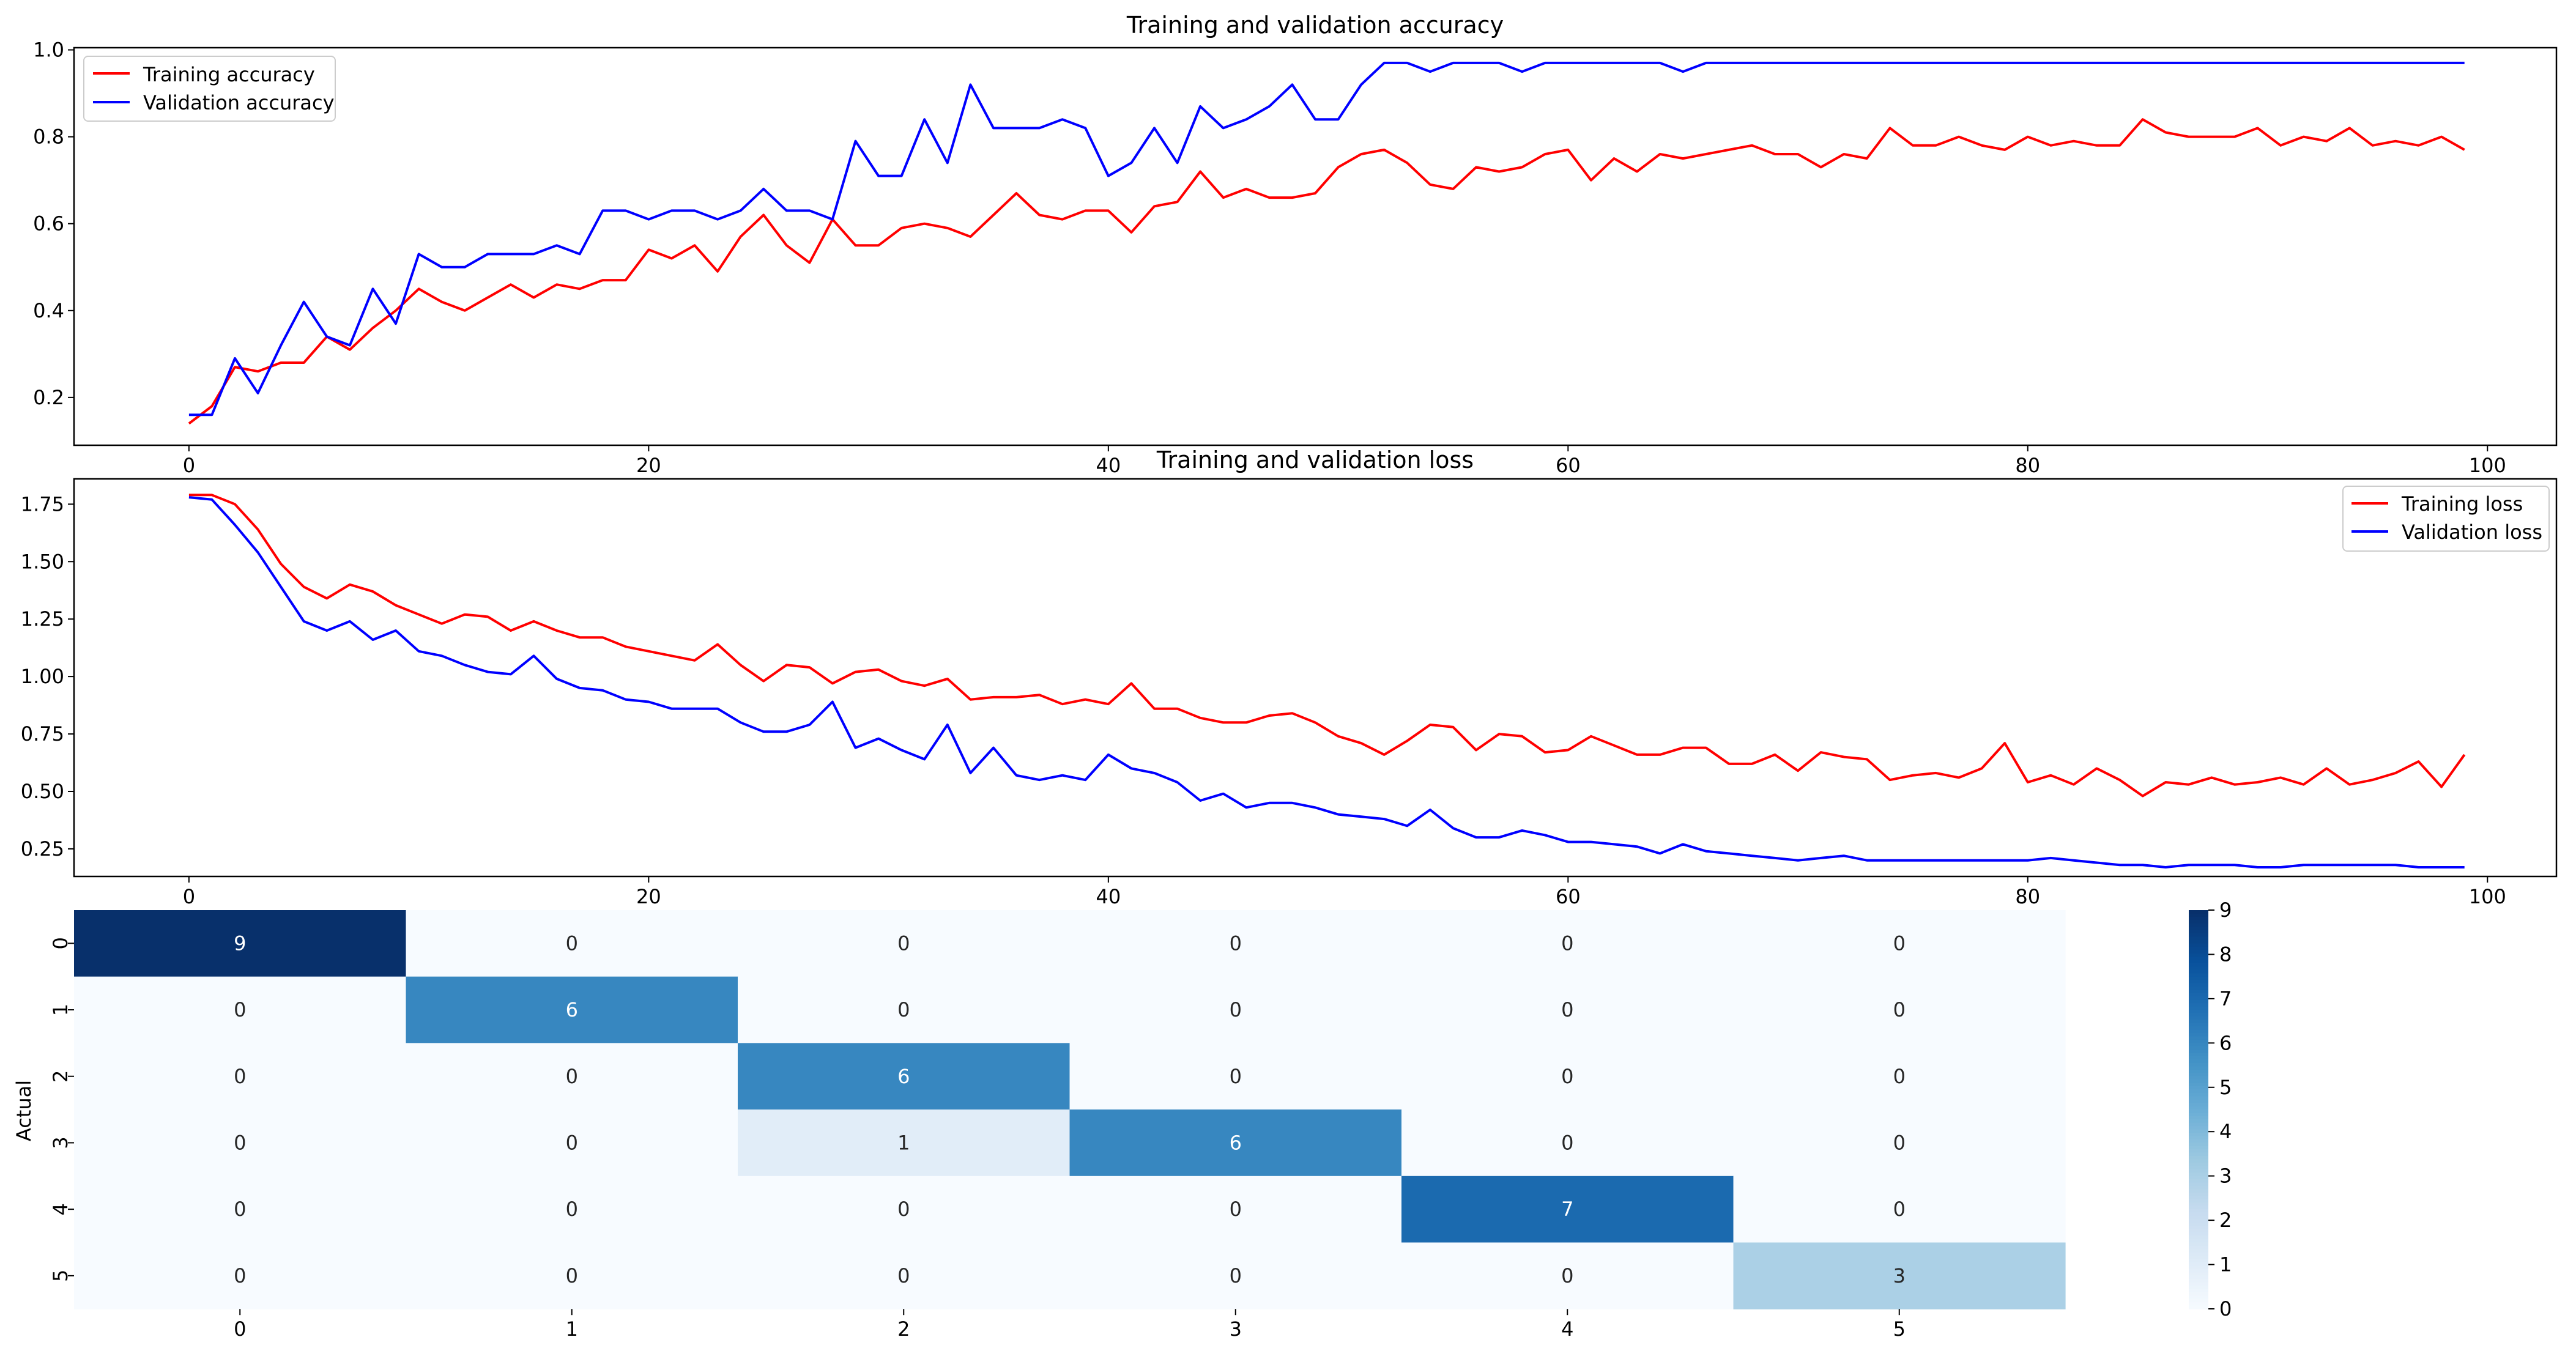 Image resolution: width=2576 pixels, height=1359 pixels. I want to click on accuracy-chart-title: Training and validation accuracy, so click(1315, 25).